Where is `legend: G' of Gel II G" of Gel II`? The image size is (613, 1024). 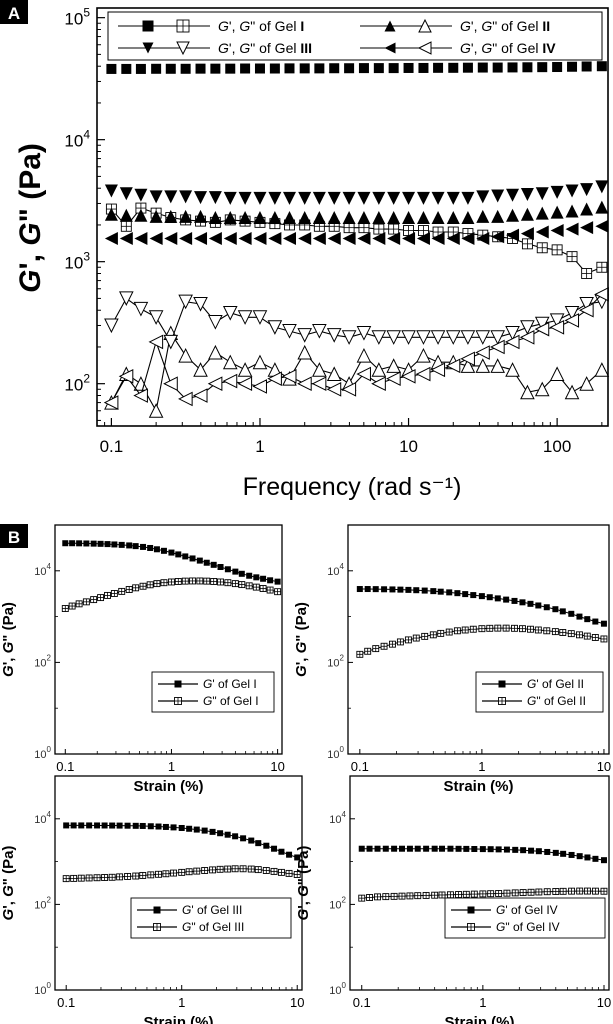
legend: G' of Gel II G" of Gel II is located at coordinates (539, 692).